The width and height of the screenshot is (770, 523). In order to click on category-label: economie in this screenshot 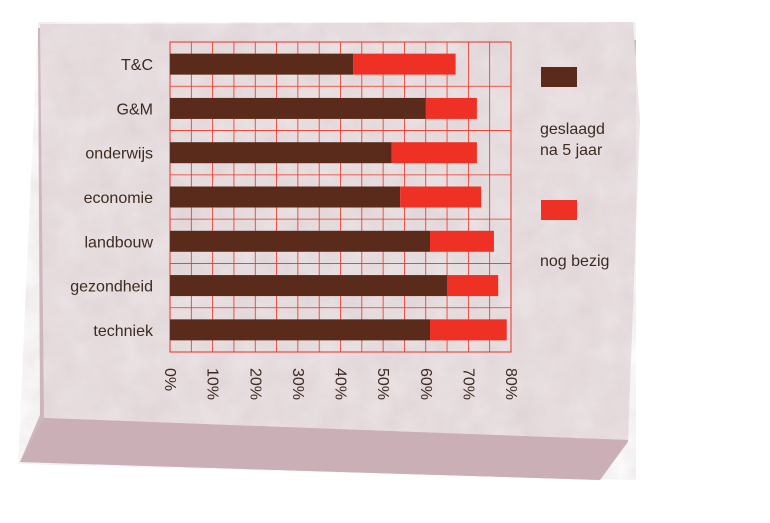, I will do `click(118, 198)`.